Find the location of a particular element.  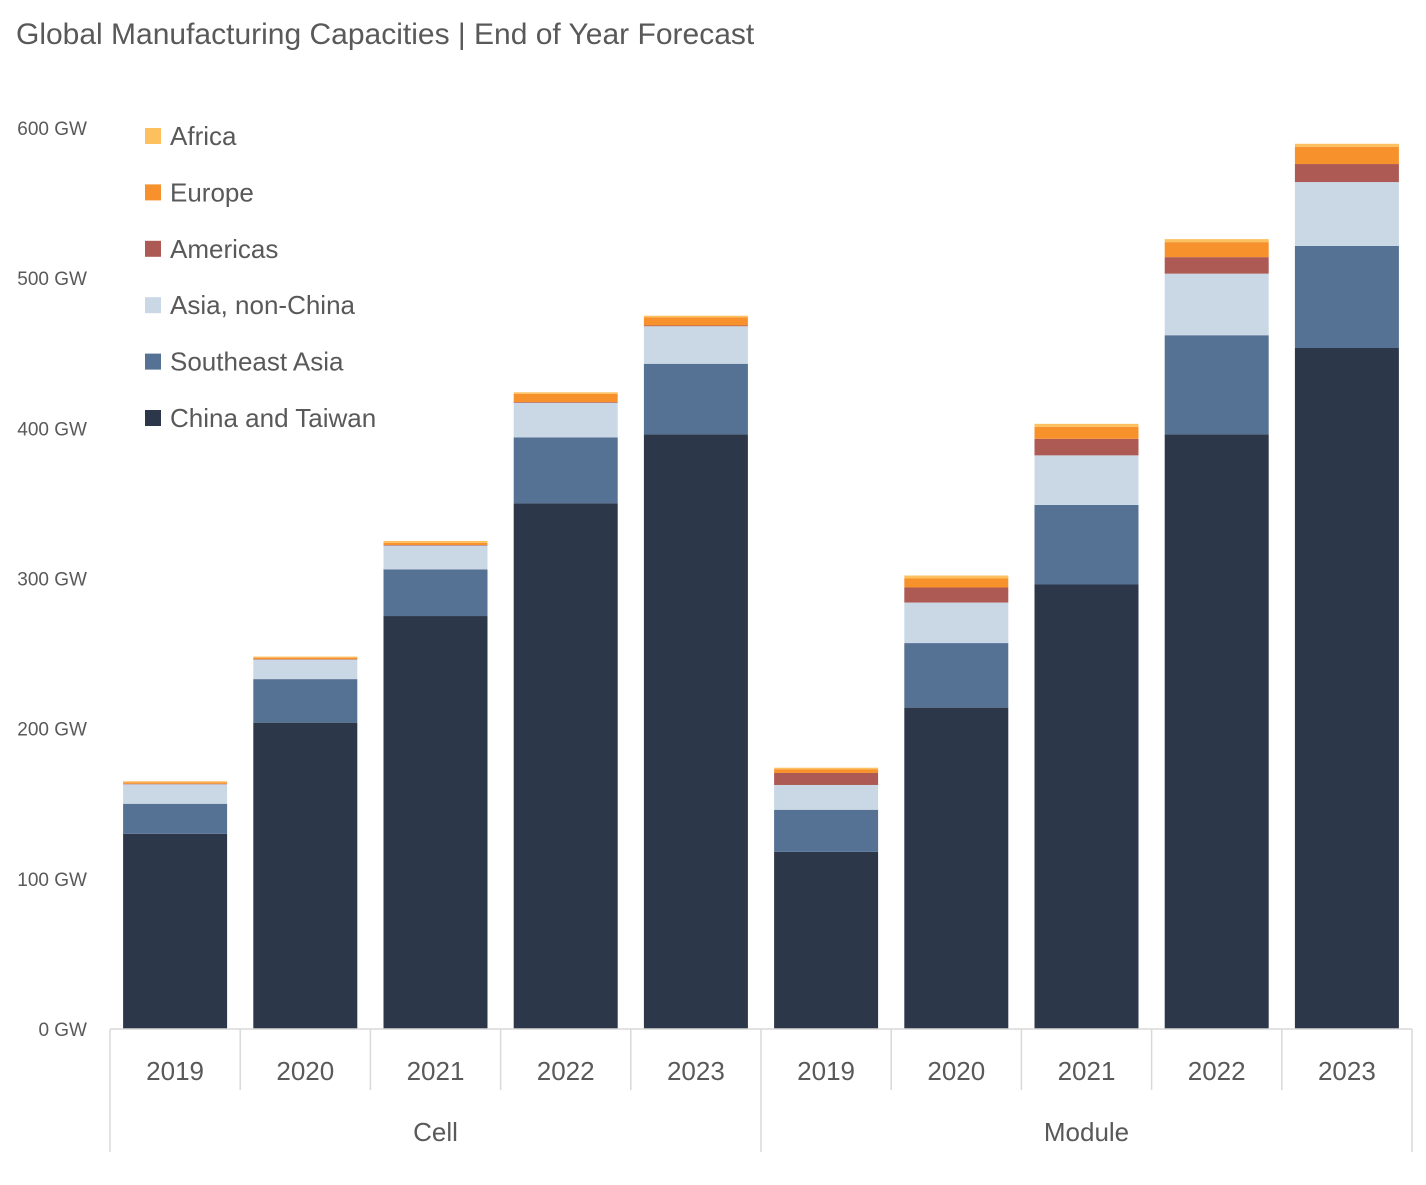

legend-item: Southeast Asia is located at coordinates (244, 362).